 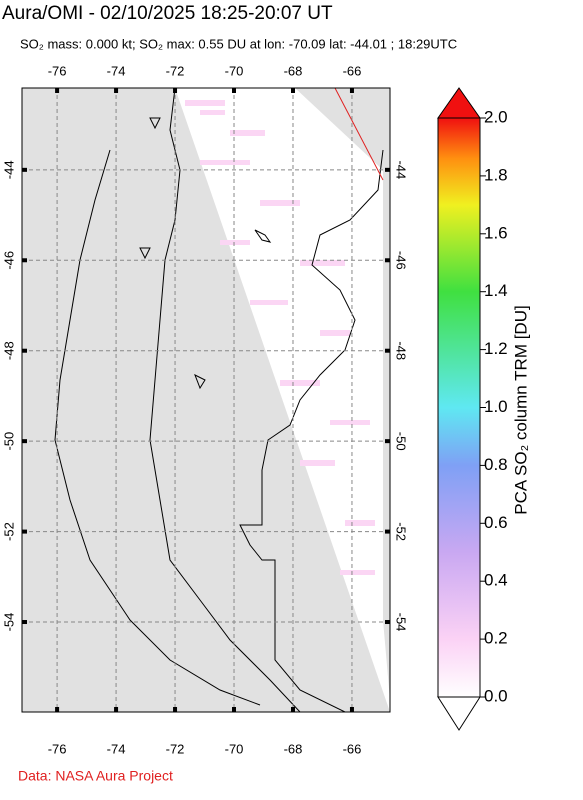 What do you see at coordinates (359, 134) in the screenshot?
I see `boundary-line` at bounding box center [359, 134].